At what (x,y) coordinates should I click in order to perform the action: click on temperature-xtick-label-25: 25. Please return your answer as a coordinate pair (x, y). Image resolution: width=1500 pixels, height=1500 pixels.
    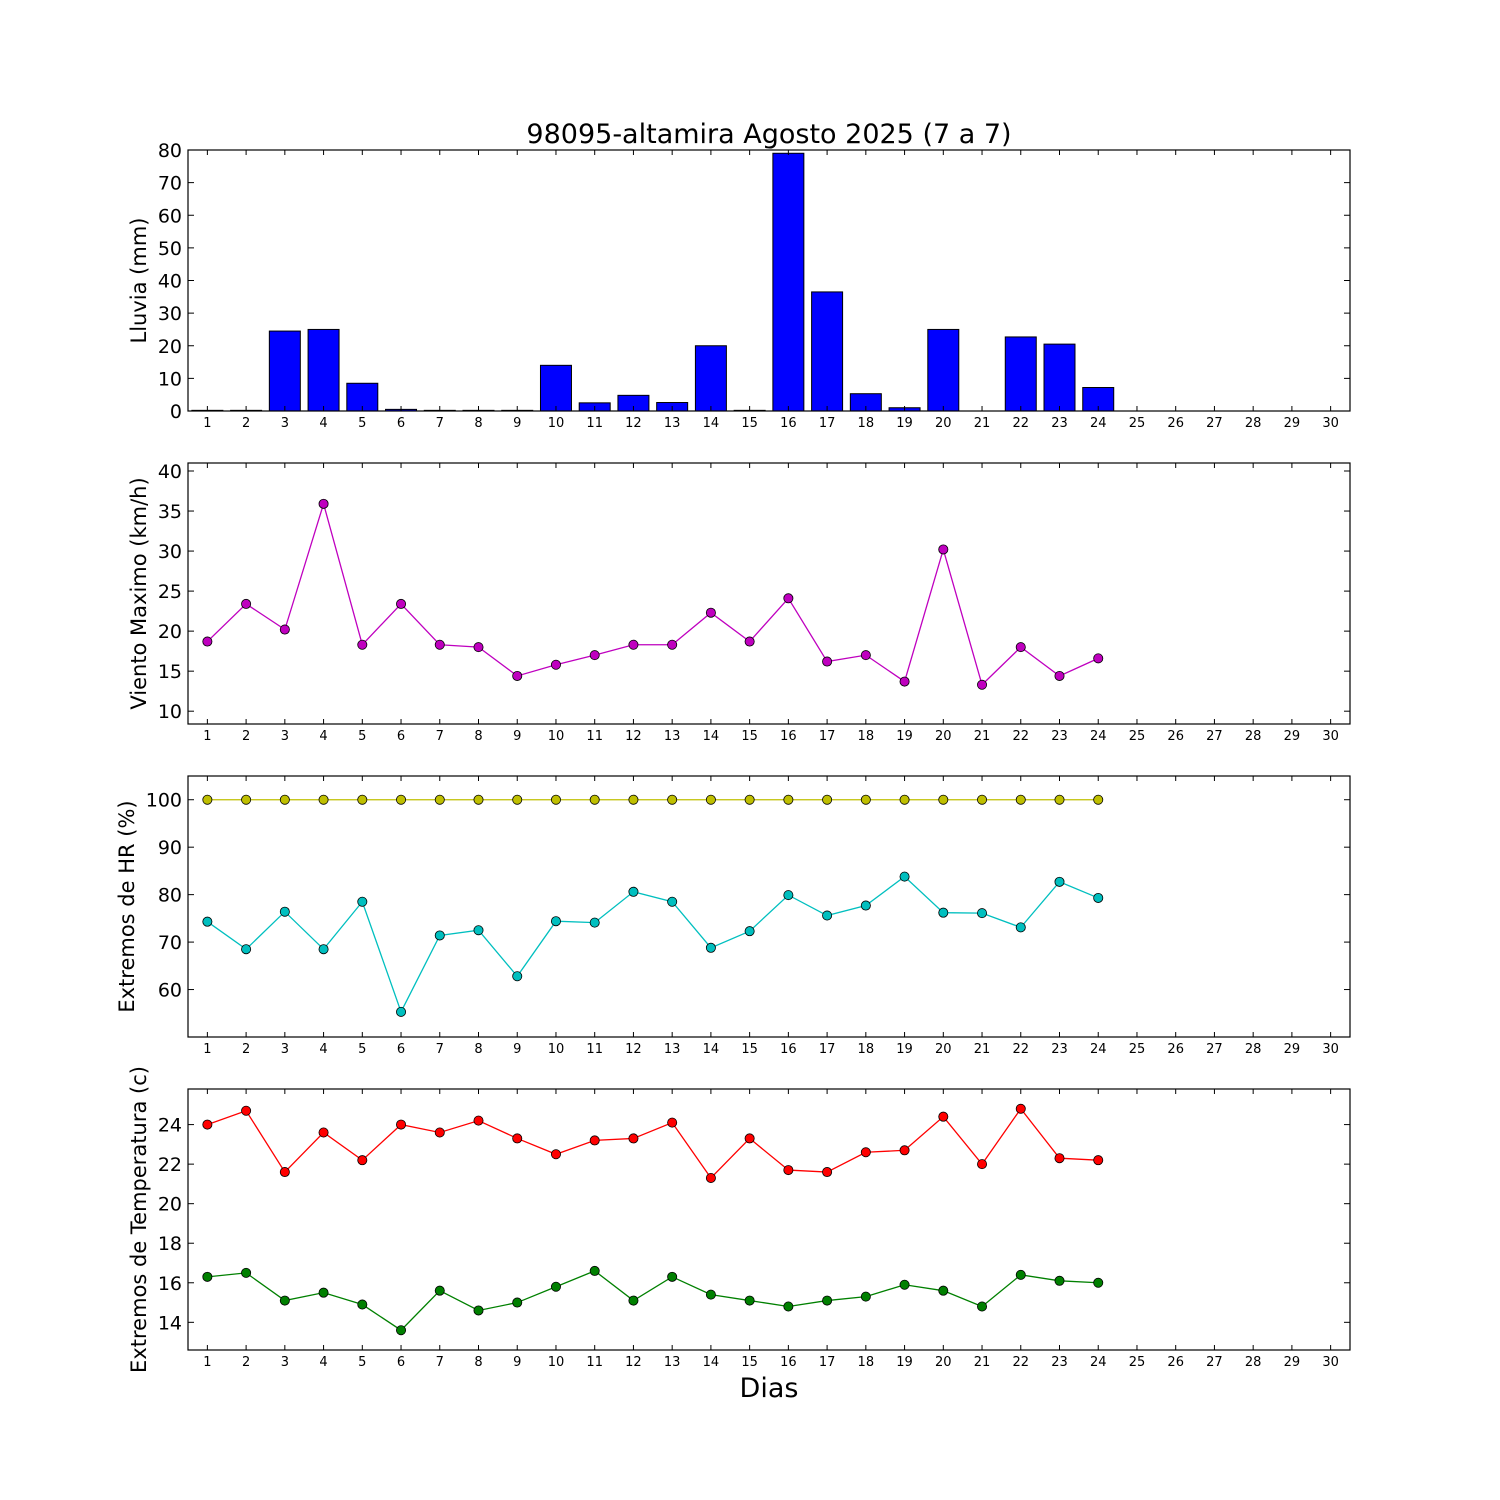
    Looking at the image, I should click on (1137, 1362).